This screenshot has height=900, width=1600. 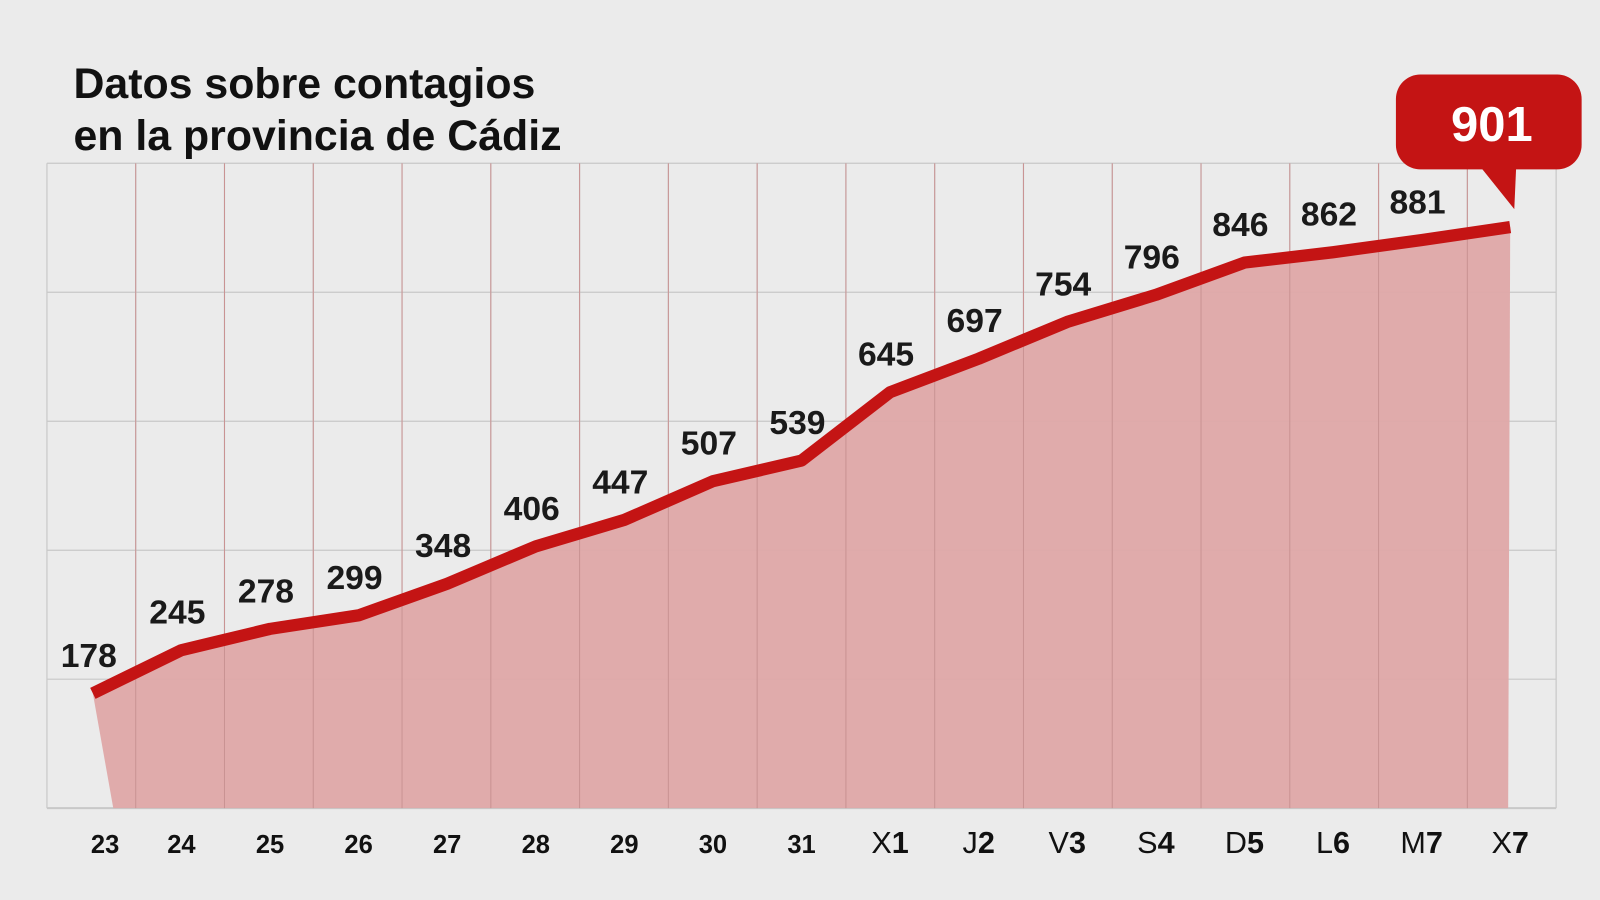 I want to click on tick-number: 23, so click(x=105, y=845).